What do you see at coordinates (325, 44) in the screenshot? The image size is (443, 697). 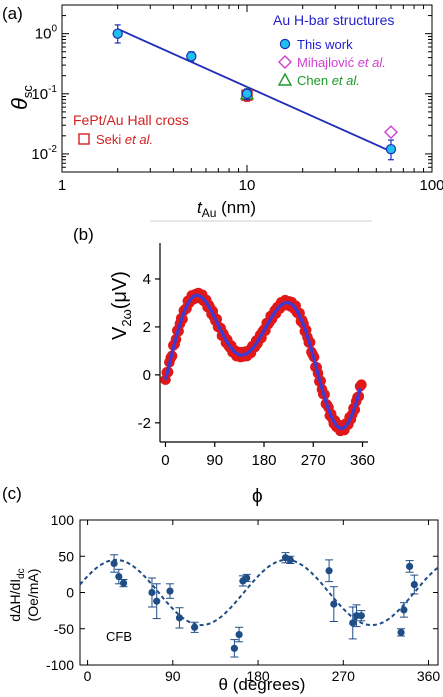 I see `legend-entry: This work` at bounding box center [325, 44].